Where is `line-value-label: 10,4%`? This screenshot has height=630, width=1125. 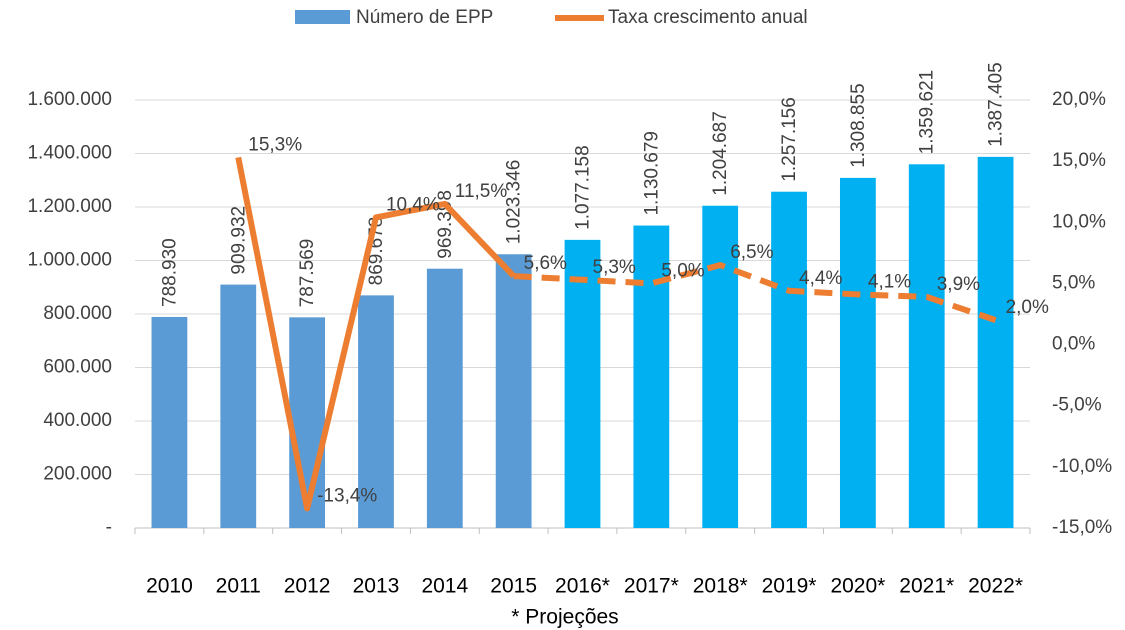 line-value-label: 10,4% is located at coordinates (413, 204).